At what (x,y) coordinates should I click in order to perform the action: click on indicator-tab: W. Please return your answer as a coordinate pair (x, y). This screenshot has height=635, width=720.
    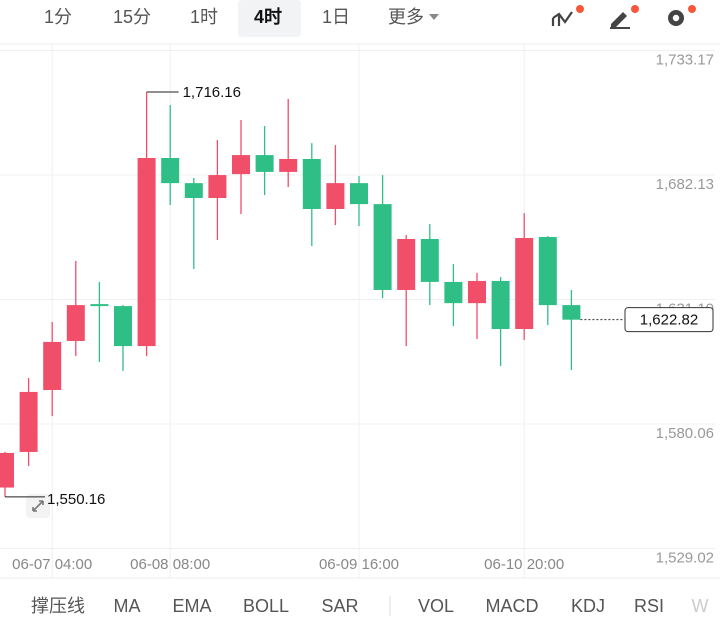
    Looking at the image, I should click on (700, 606).